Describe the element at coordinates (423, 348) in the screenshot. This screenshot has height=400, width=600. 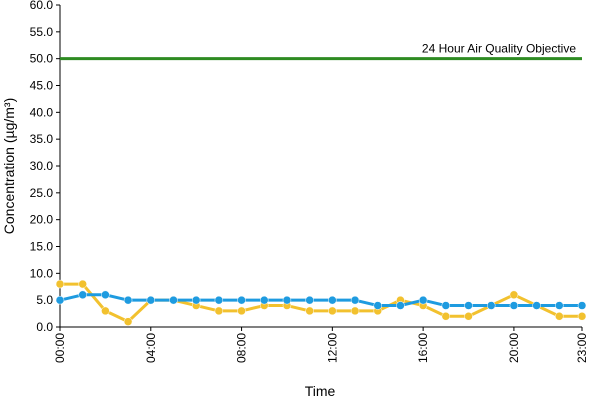
I see `x-tick-label: 16:00` at that location.